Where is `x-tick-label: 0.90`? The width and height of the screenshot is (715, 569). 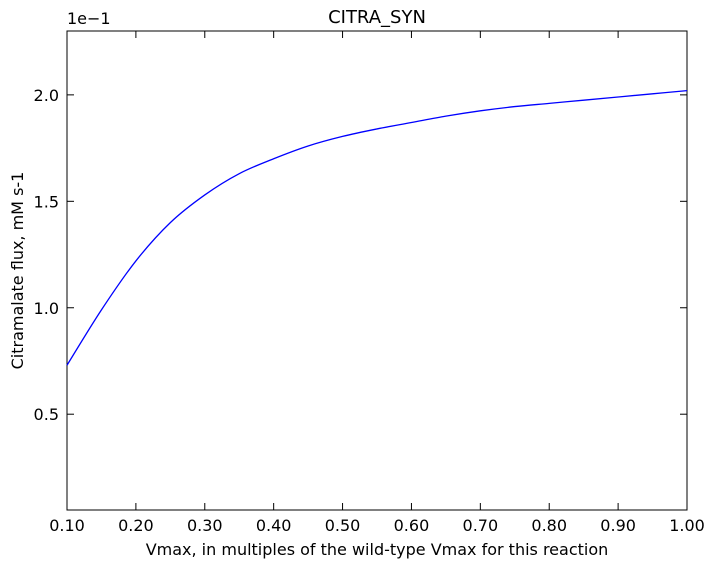
x-tick-label: 0.90 is located at coordinates (618, 525).